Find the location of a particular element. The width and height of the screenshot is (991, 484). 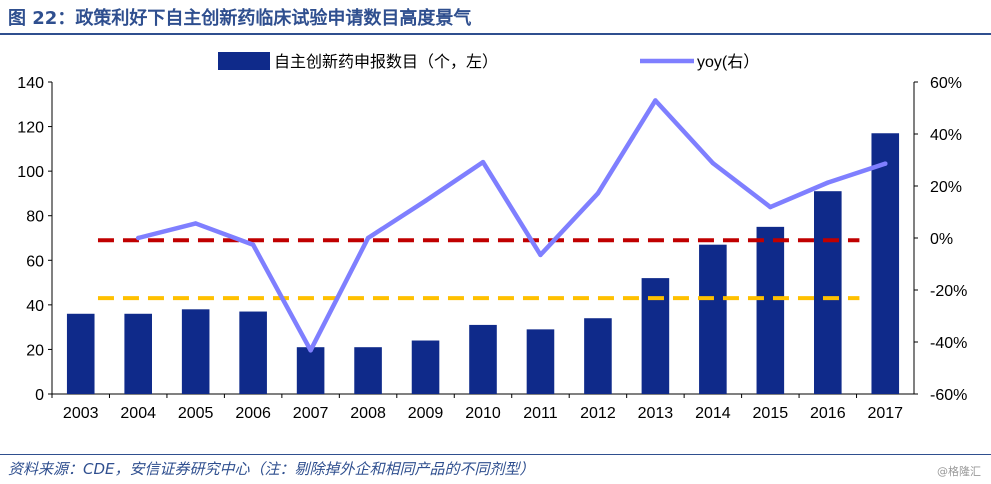

x-axis-tick-label: 2016 is located at coordinates (828, 413).